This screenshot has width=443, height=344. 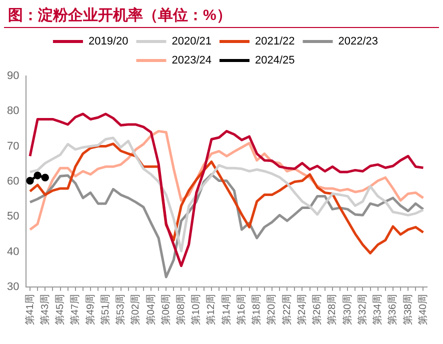 I want to click on y-tick-label: 40, so click(x=13, y=252).